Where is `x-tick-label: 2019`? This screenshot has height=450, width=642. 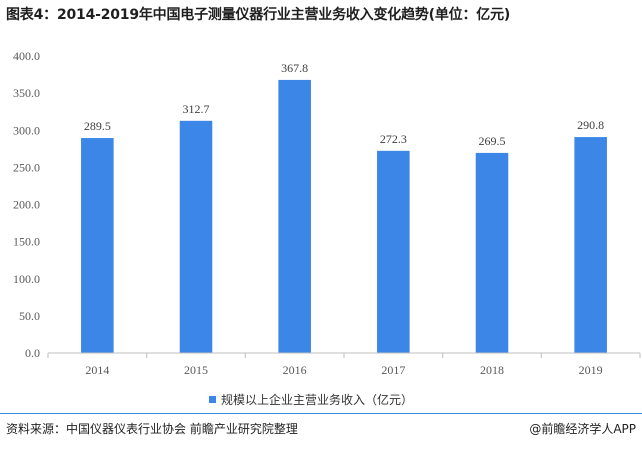
x-tick-label: 2019 is located at coordinates (591, 370).